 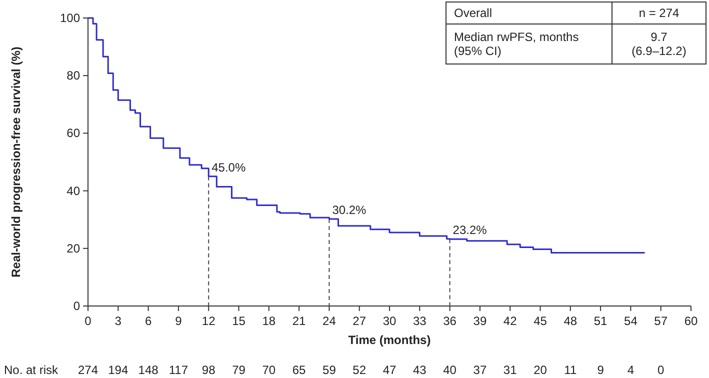 What do you see at coordinates (419, 321) in the screenshot?
I see `x-tick-label: 33` at bounding box center [419, 321].